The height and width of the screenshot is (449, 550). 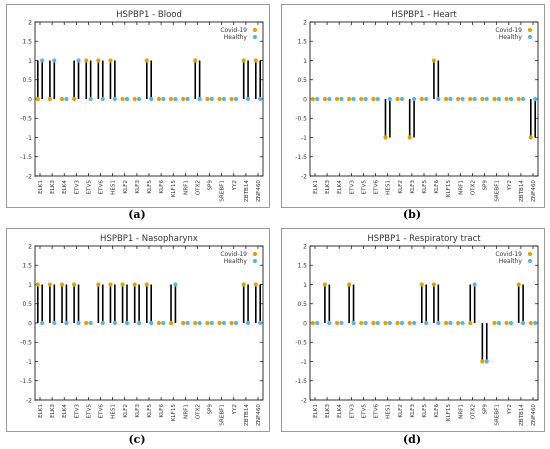 What do you see at coordinates (305, 285) in the screenshot?
I see `y-tick-label: 1` at bounding box center [305, 285].